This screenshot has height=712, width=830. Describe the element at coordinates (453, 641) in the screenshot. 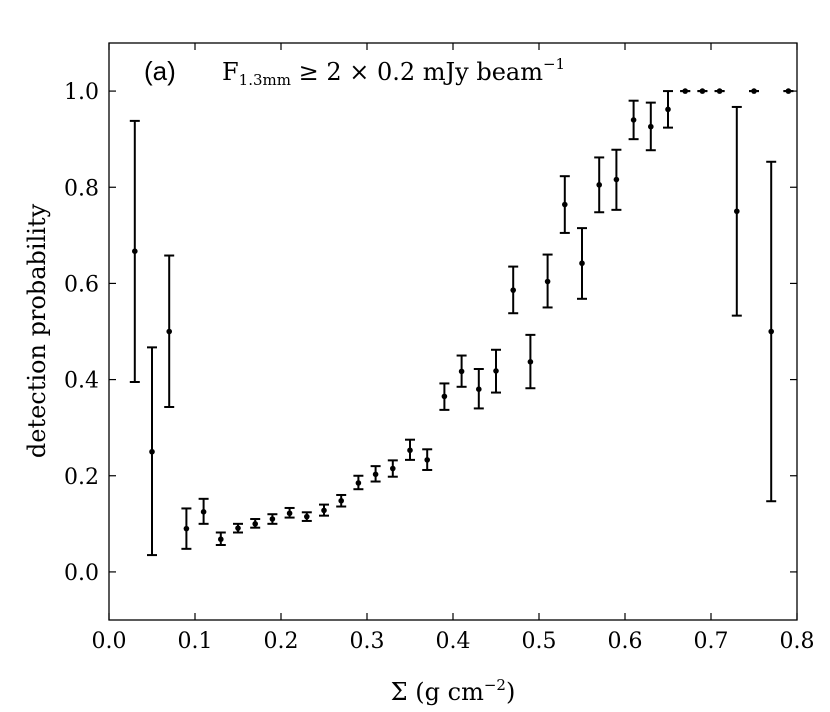

I see `x-tick-label: 0.4` at that location.